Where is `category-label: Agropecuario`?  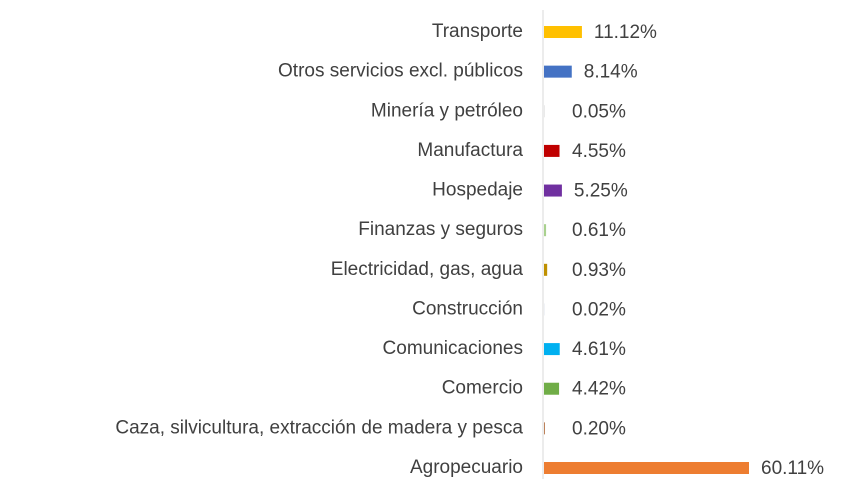
category-label: Agropecuario is located at coordinates (466, 467).